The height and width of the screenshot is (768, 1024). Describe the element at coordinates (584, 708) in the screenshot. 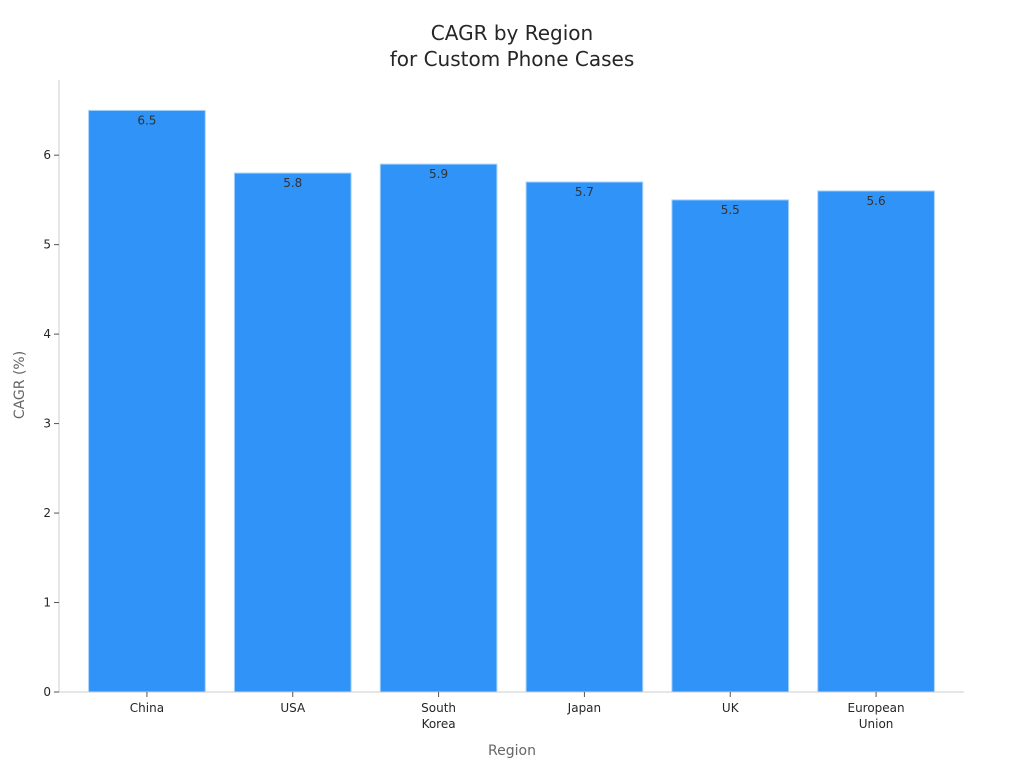

I see `x-tick-label: Japan` at that location.